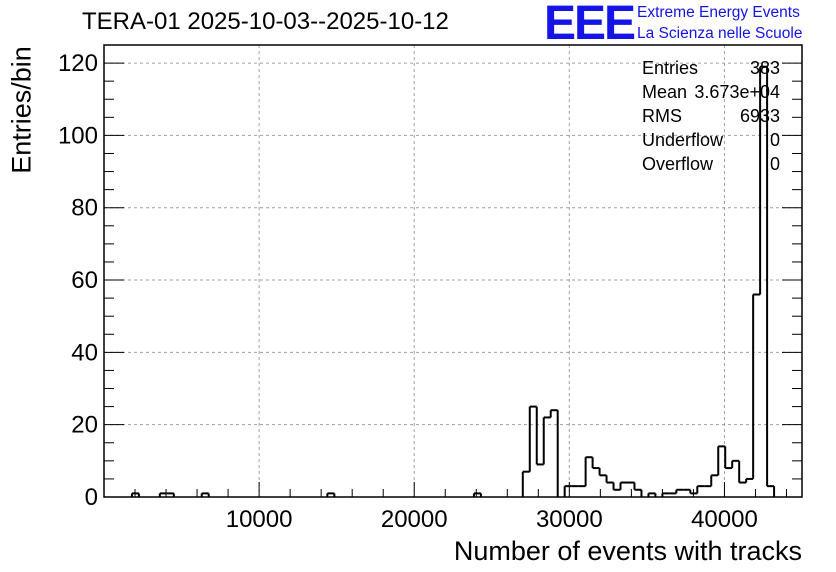 The width and height of the screenshot is (836, 572). What do you see at coordinates (627, 551) in the screenshot?
I see `x-axis-label: Number of events with tracks` at bounding box center [627, 551].